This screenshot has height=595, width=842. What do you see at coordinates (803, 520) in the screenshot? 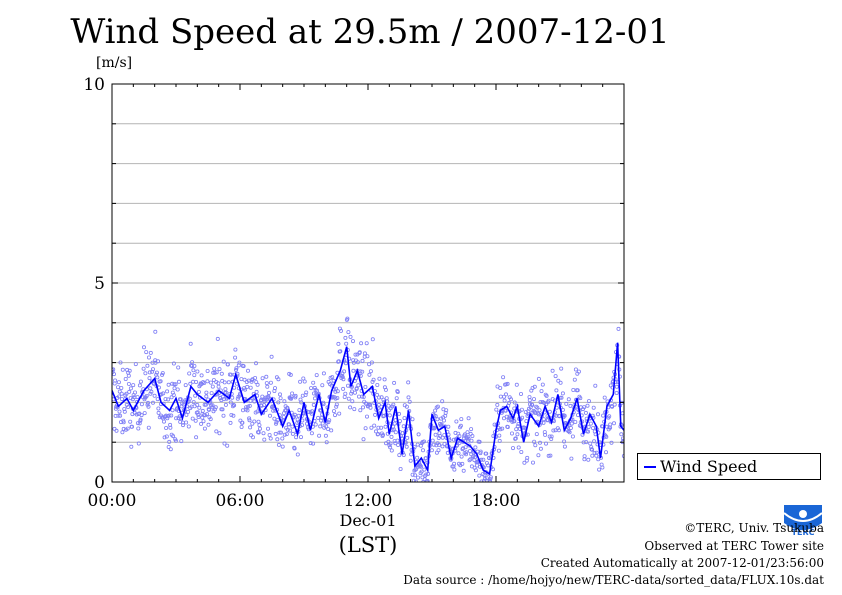
I see `terc-logo: TERC` at bounding box center [803, 520].